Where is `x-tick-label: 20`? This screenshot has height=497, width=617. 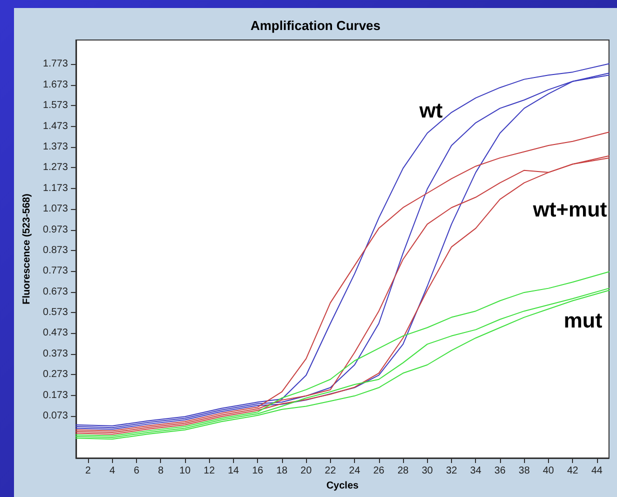
x-tick-label: 20 is located at coordinates (306, 471).